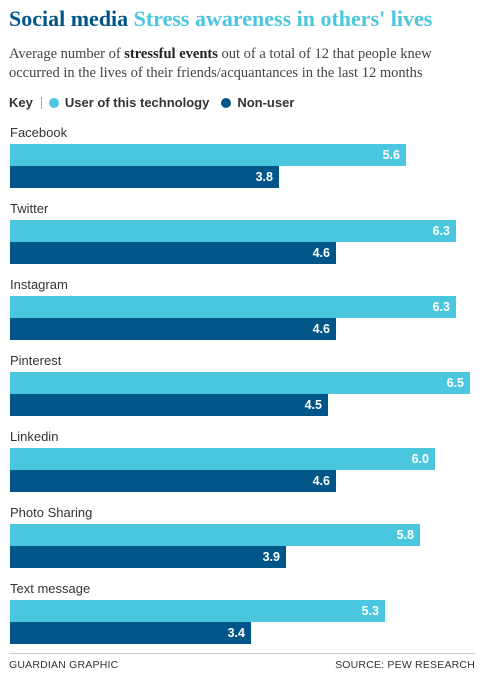 The image size is (484, 686). Describe the element at coordinates (67, 54) in the screenshot. I see `subtitle-before: Average number of` at that location.